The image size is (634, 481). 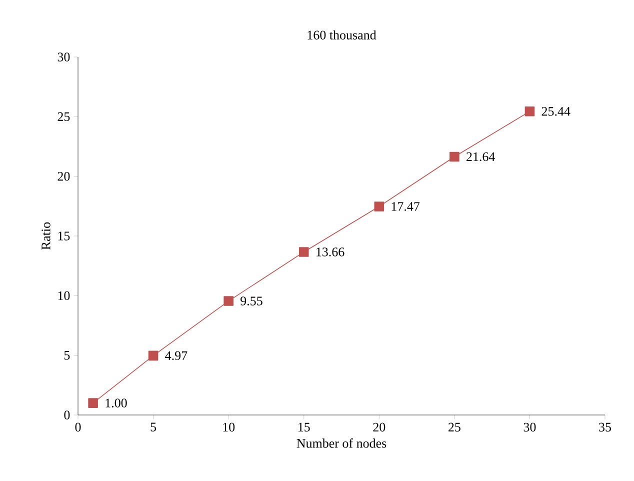 I want to click on y-tick-label: 5, so click(x=67, y=355).